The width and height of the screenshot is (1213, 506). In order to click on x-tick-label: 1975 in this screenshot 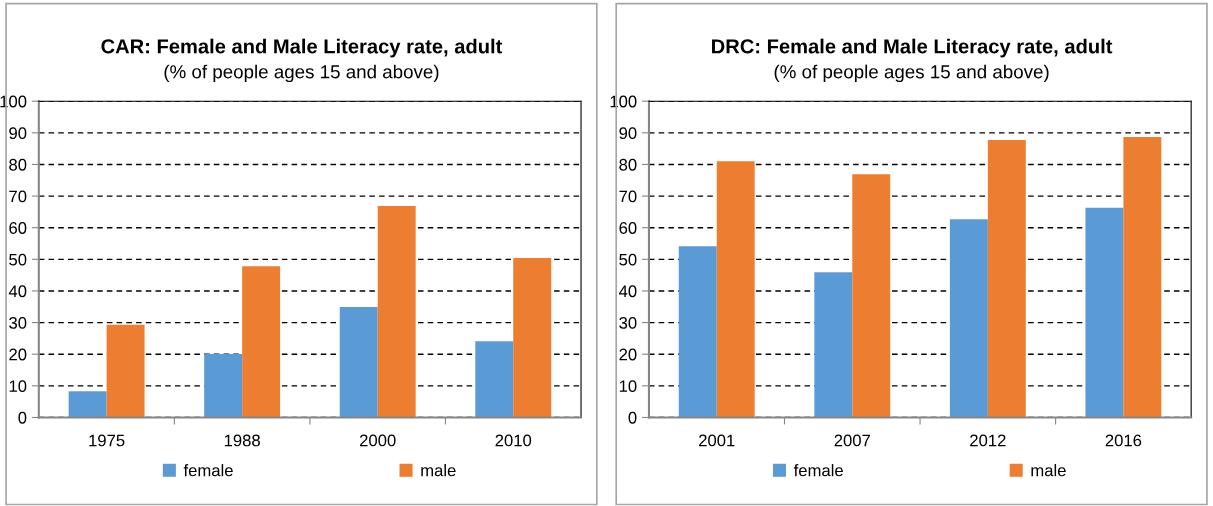, I will do `click(107, 440)`.